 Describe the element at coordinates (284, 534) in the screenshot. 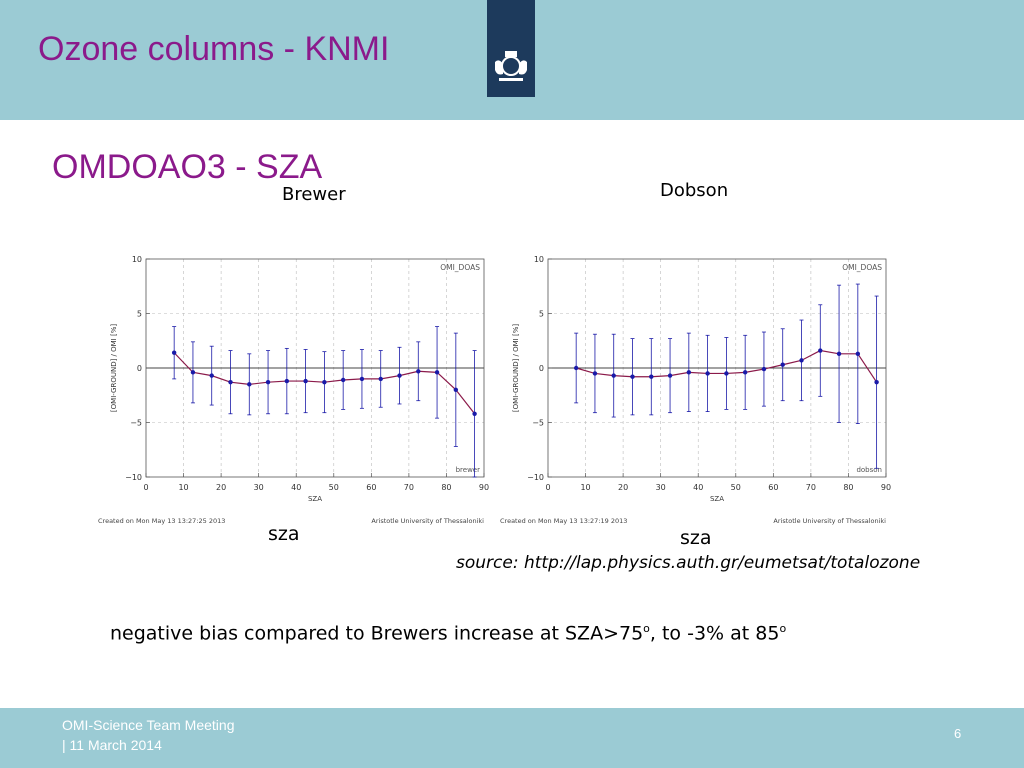

I see `sza-label-left: sza` at that location.